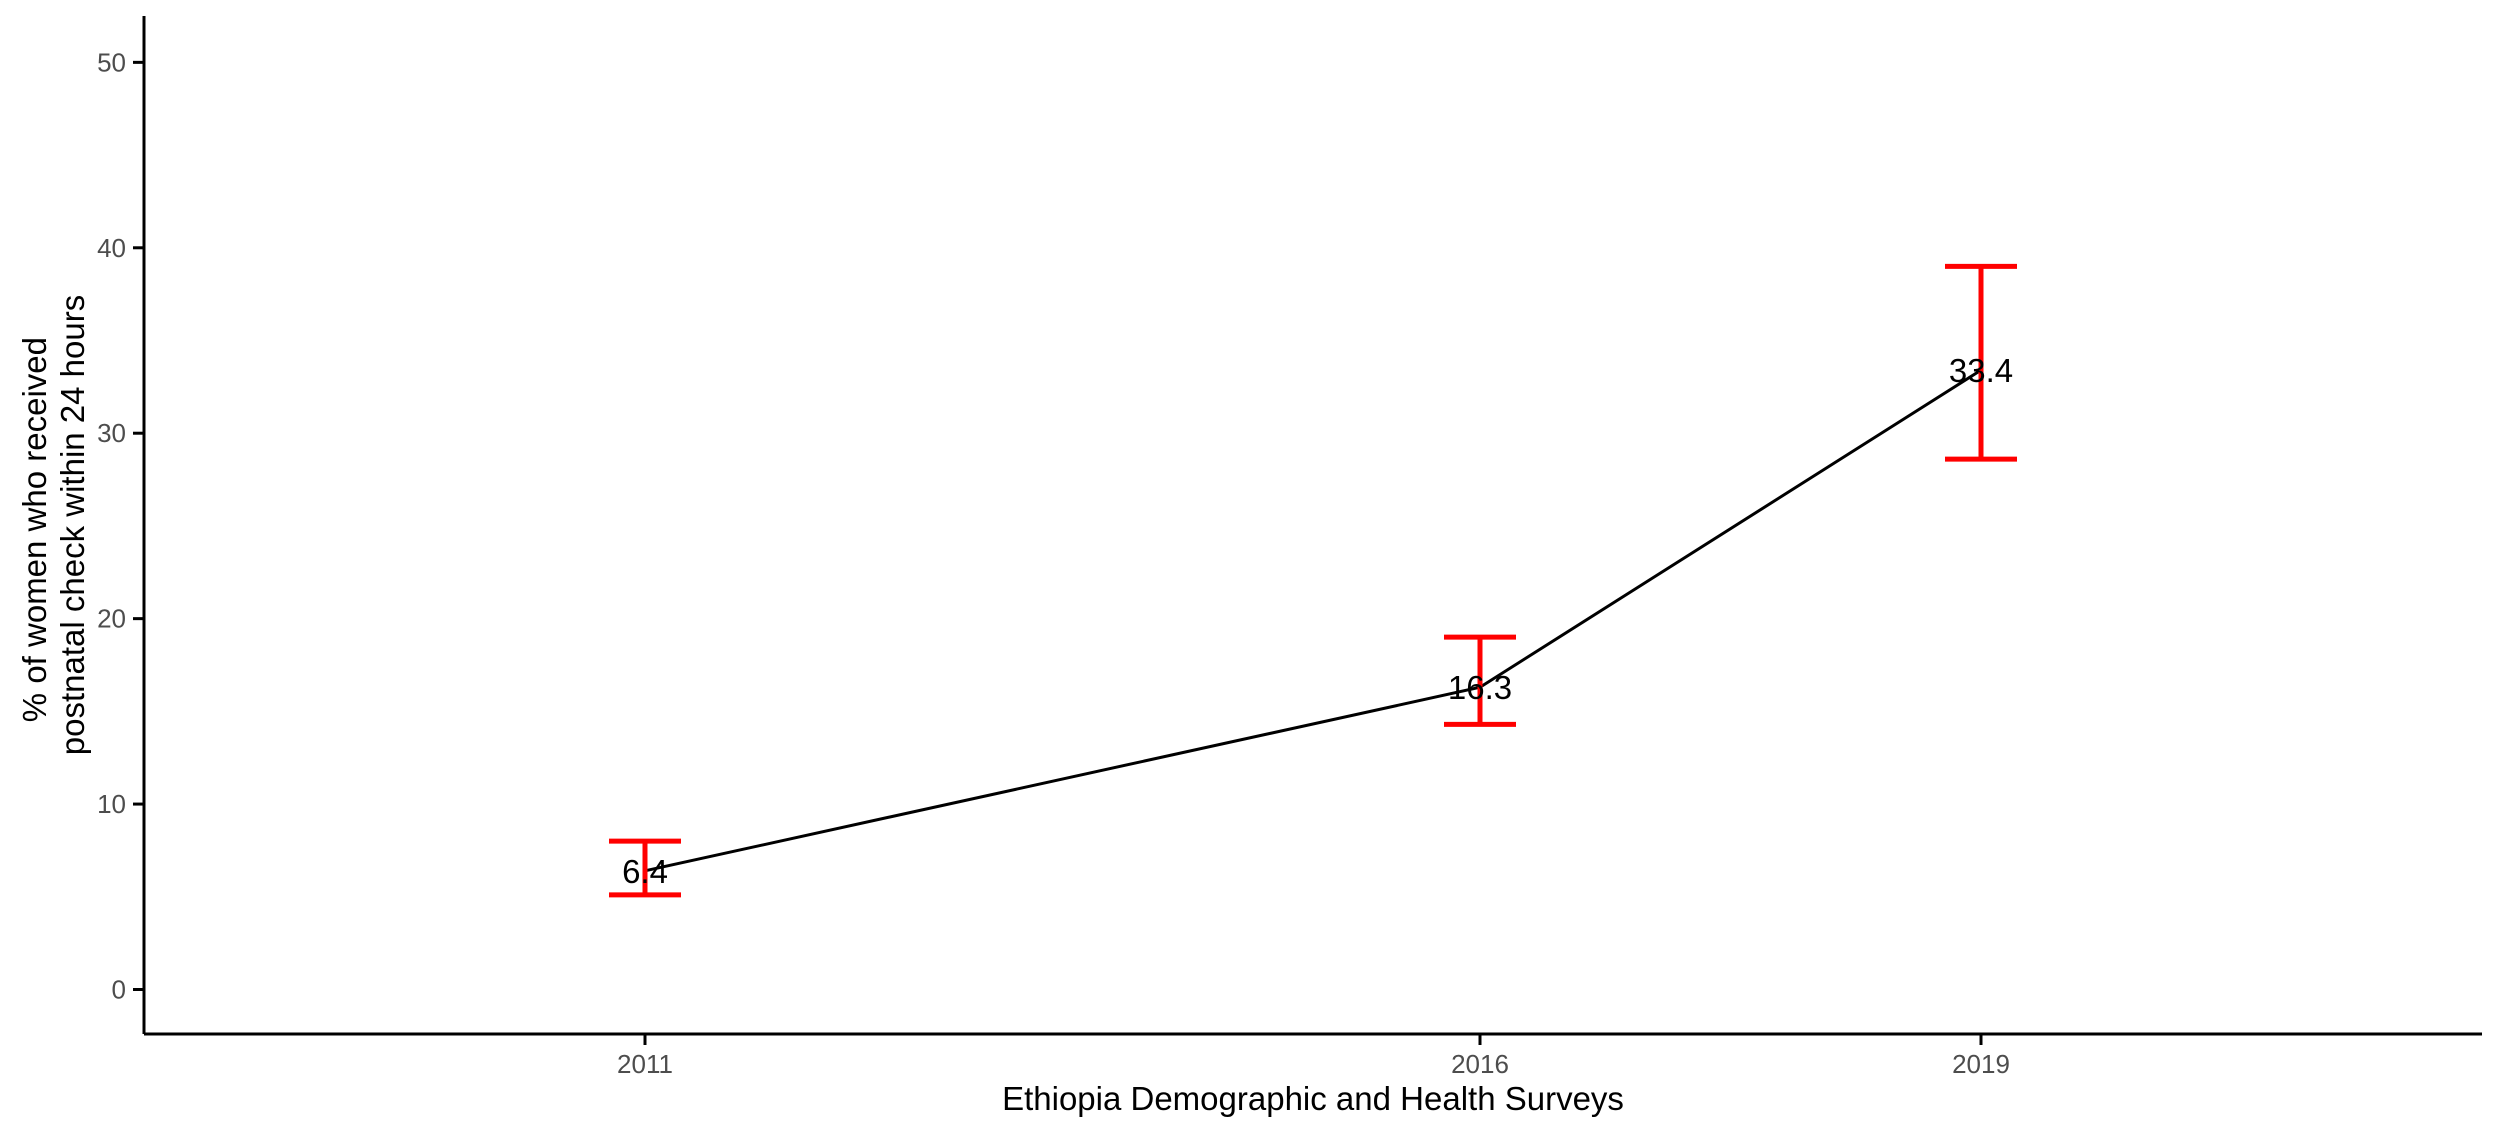  What do you see at coordinates (1313, 1056) in the screenshot?
I see `x-ticks: 2011 2016 2019` at bounding box center [1313, 1056].